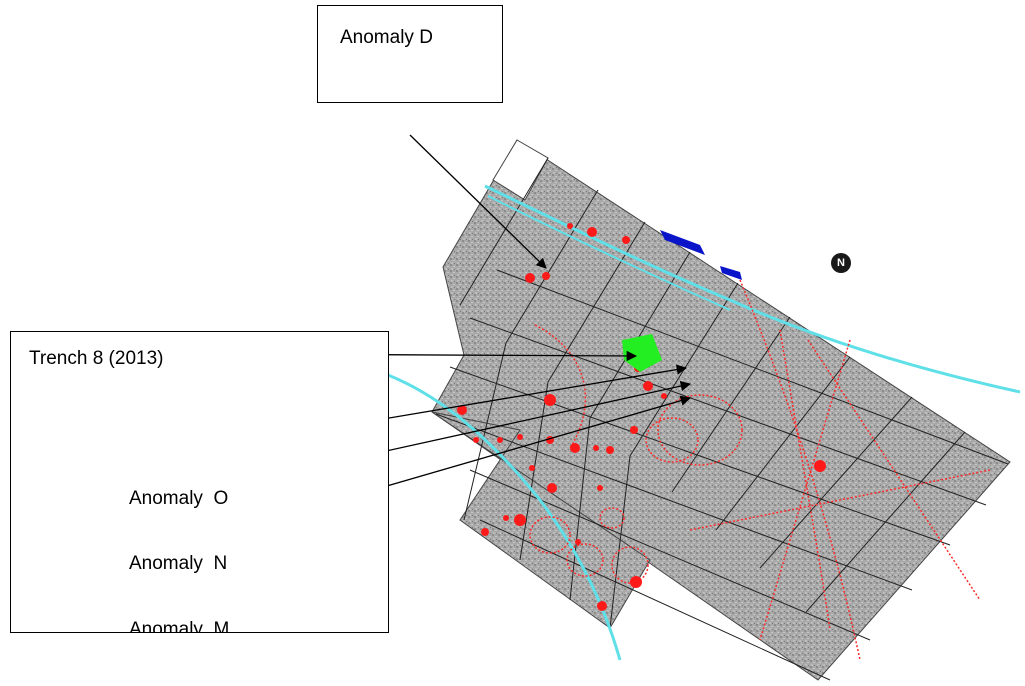 This screenshot has width=1025, height=686. I want to click on anomaly-line-x2, so click(840, 500).